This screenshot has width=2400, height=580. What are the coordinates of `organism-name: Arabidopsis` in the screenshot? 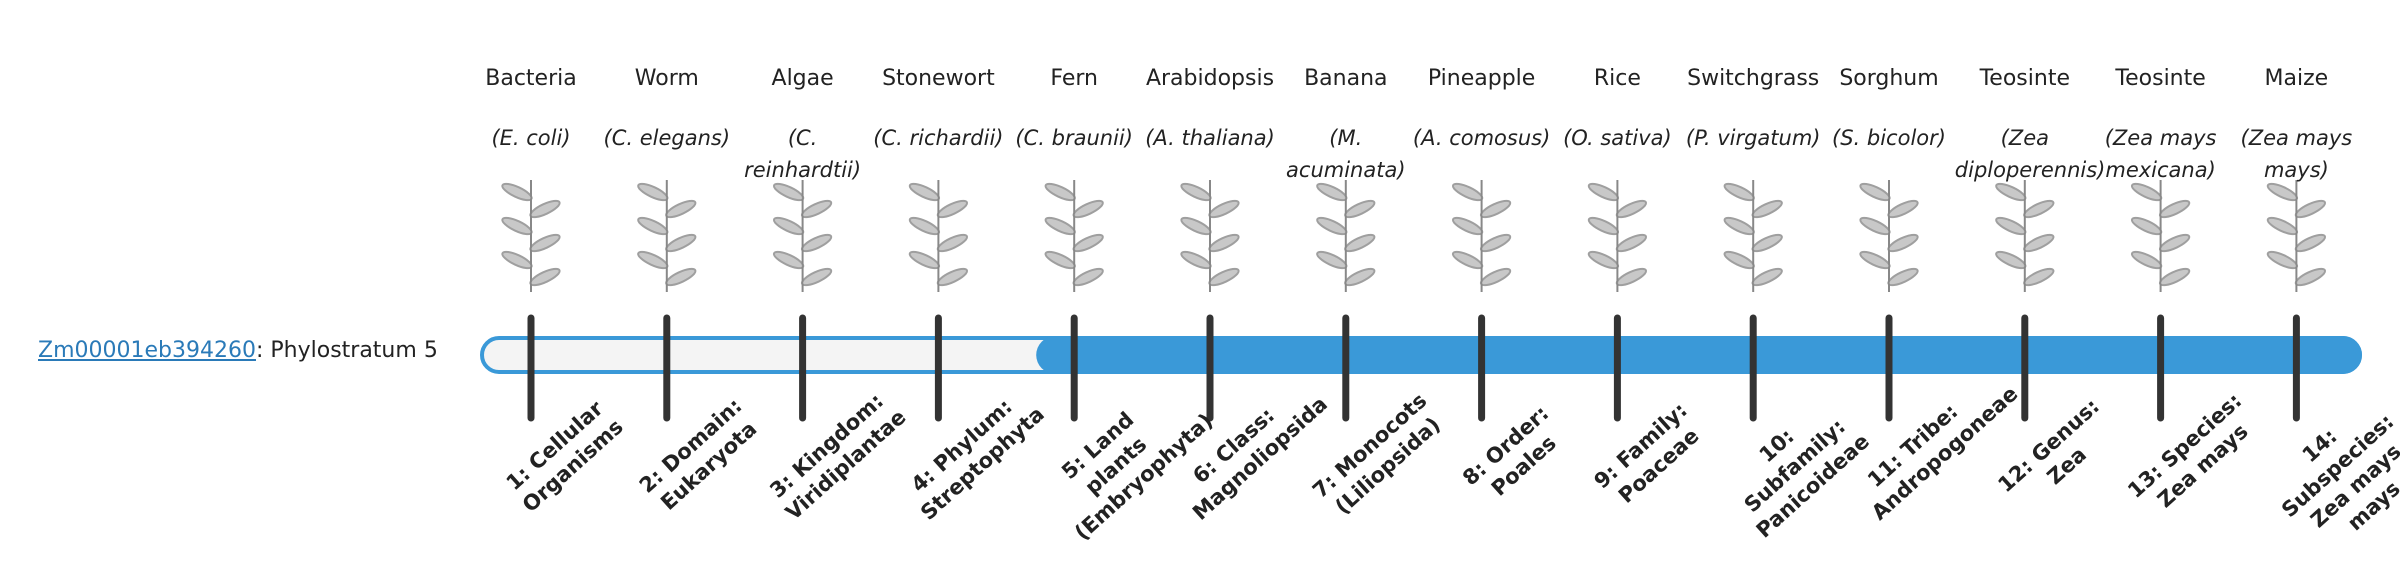 It's located at (1210, 78).